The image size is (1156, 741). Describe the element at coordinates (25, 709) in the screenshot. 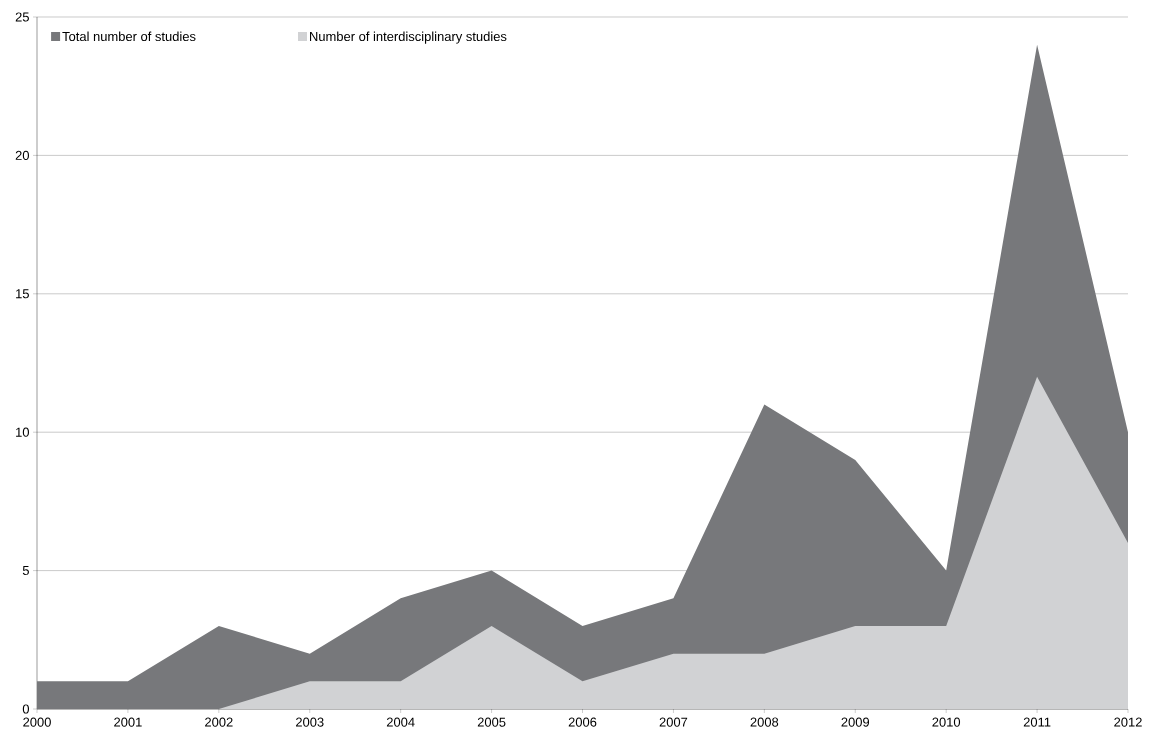

I see `y-tick-label: 0` at that location.